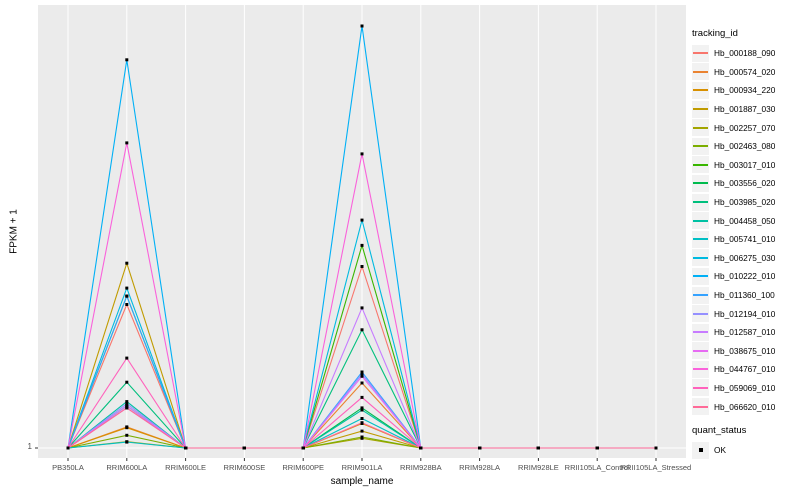  I want to click on legend-item-label: Hb_059069_010, so click(745, 387).